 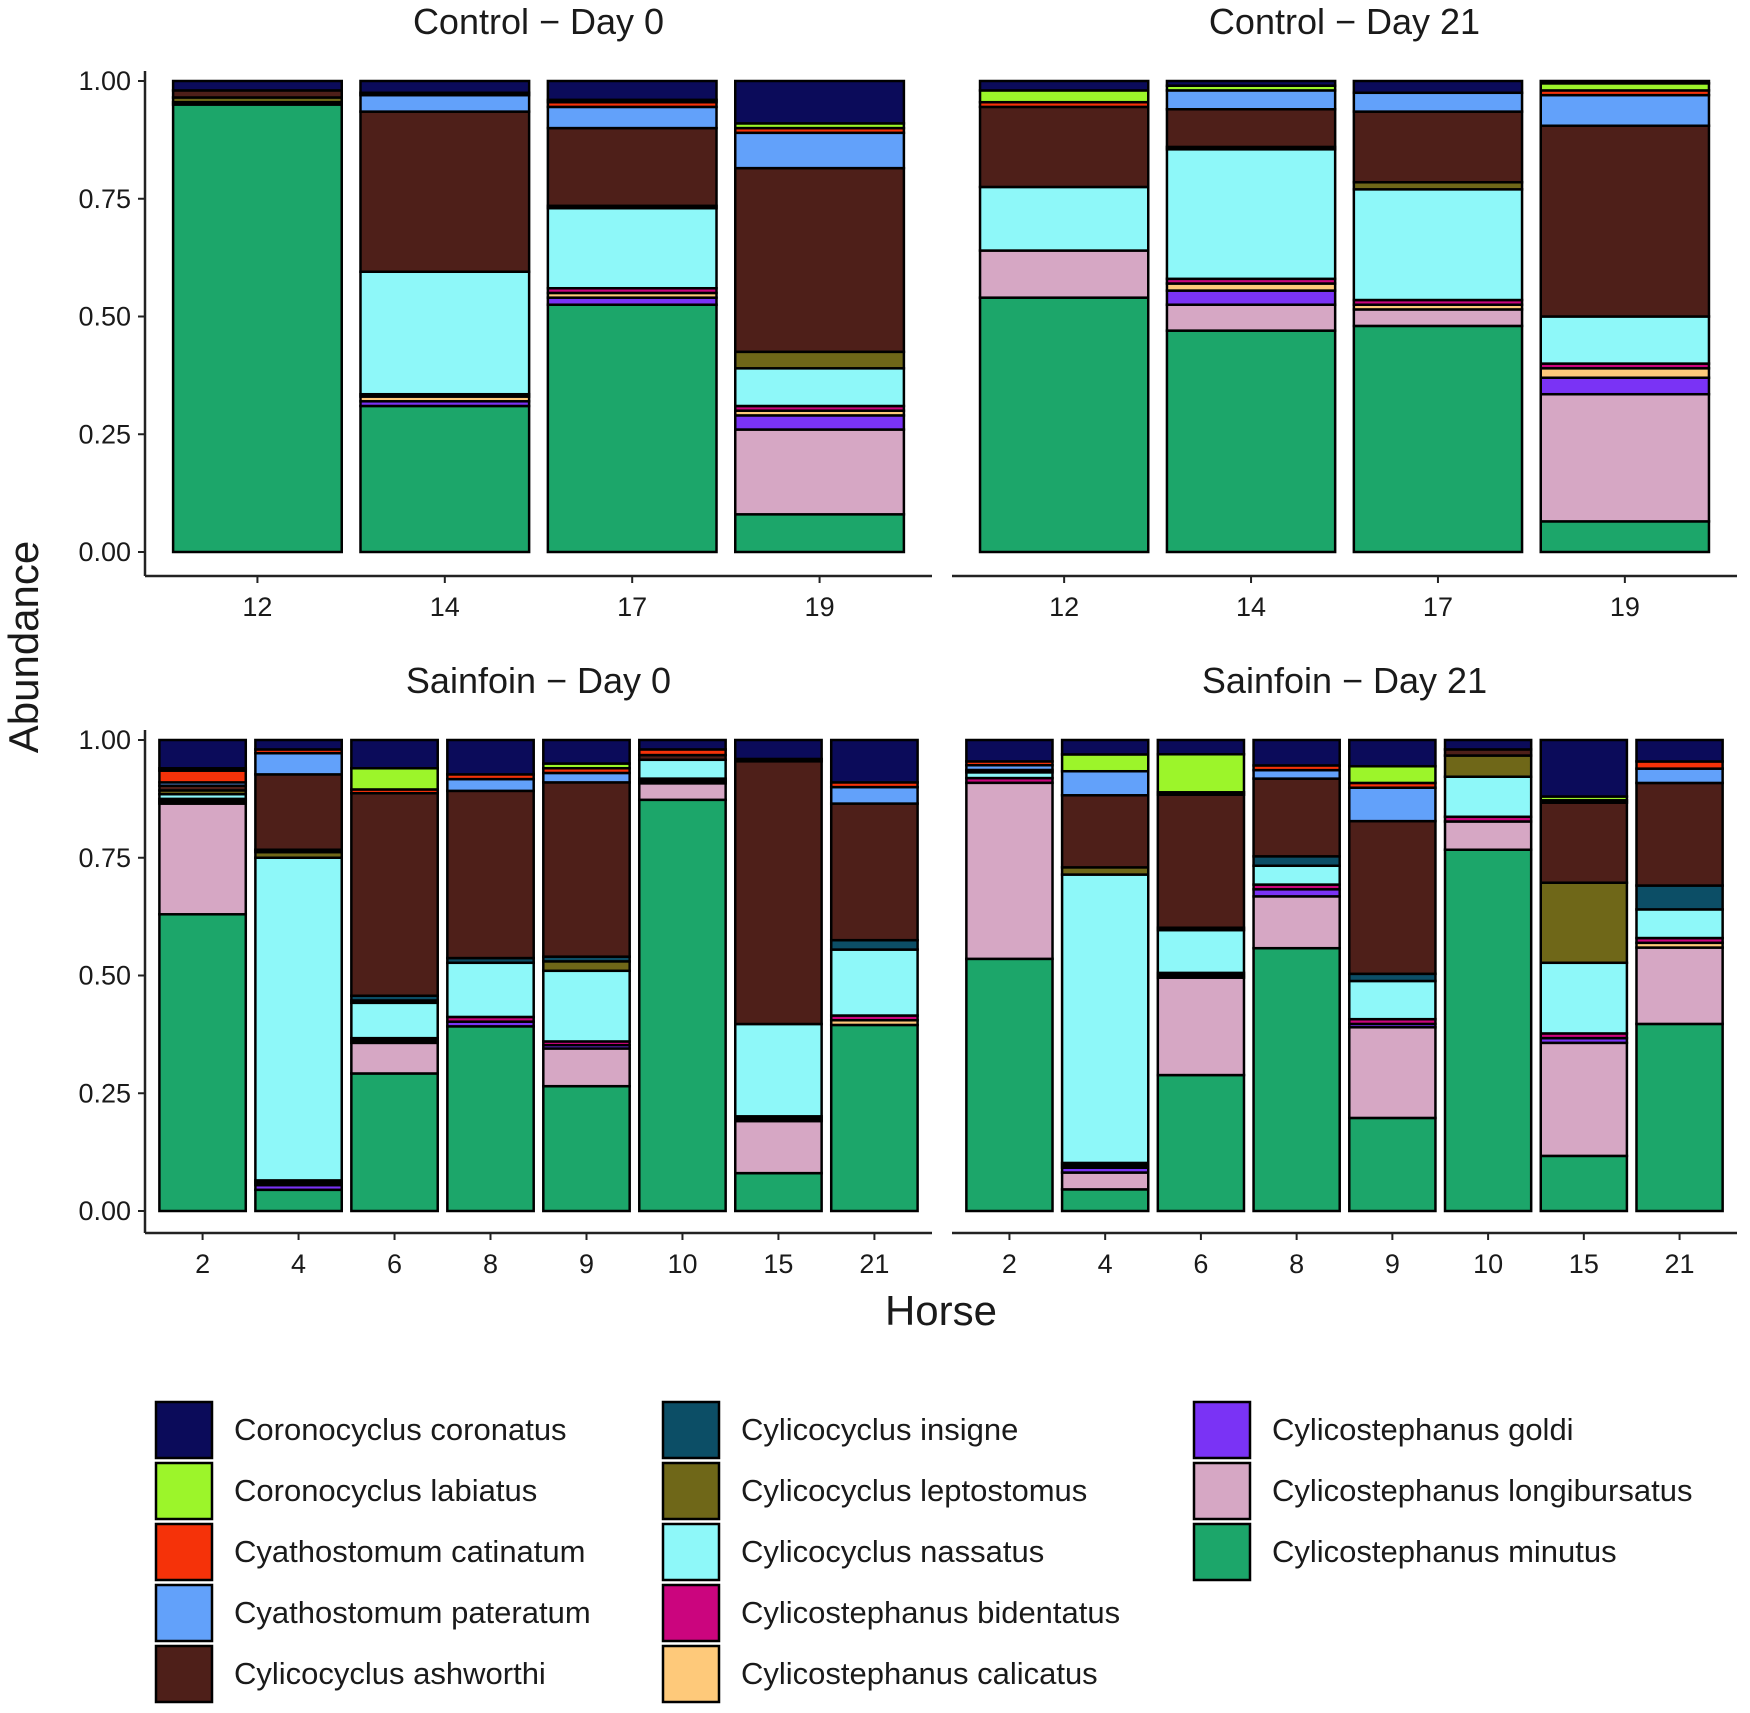 What do you see at coordinates (1296, 1264) in the screenshot?
I see `x-tick-label: 8` at bounding box center [1296, 1264].